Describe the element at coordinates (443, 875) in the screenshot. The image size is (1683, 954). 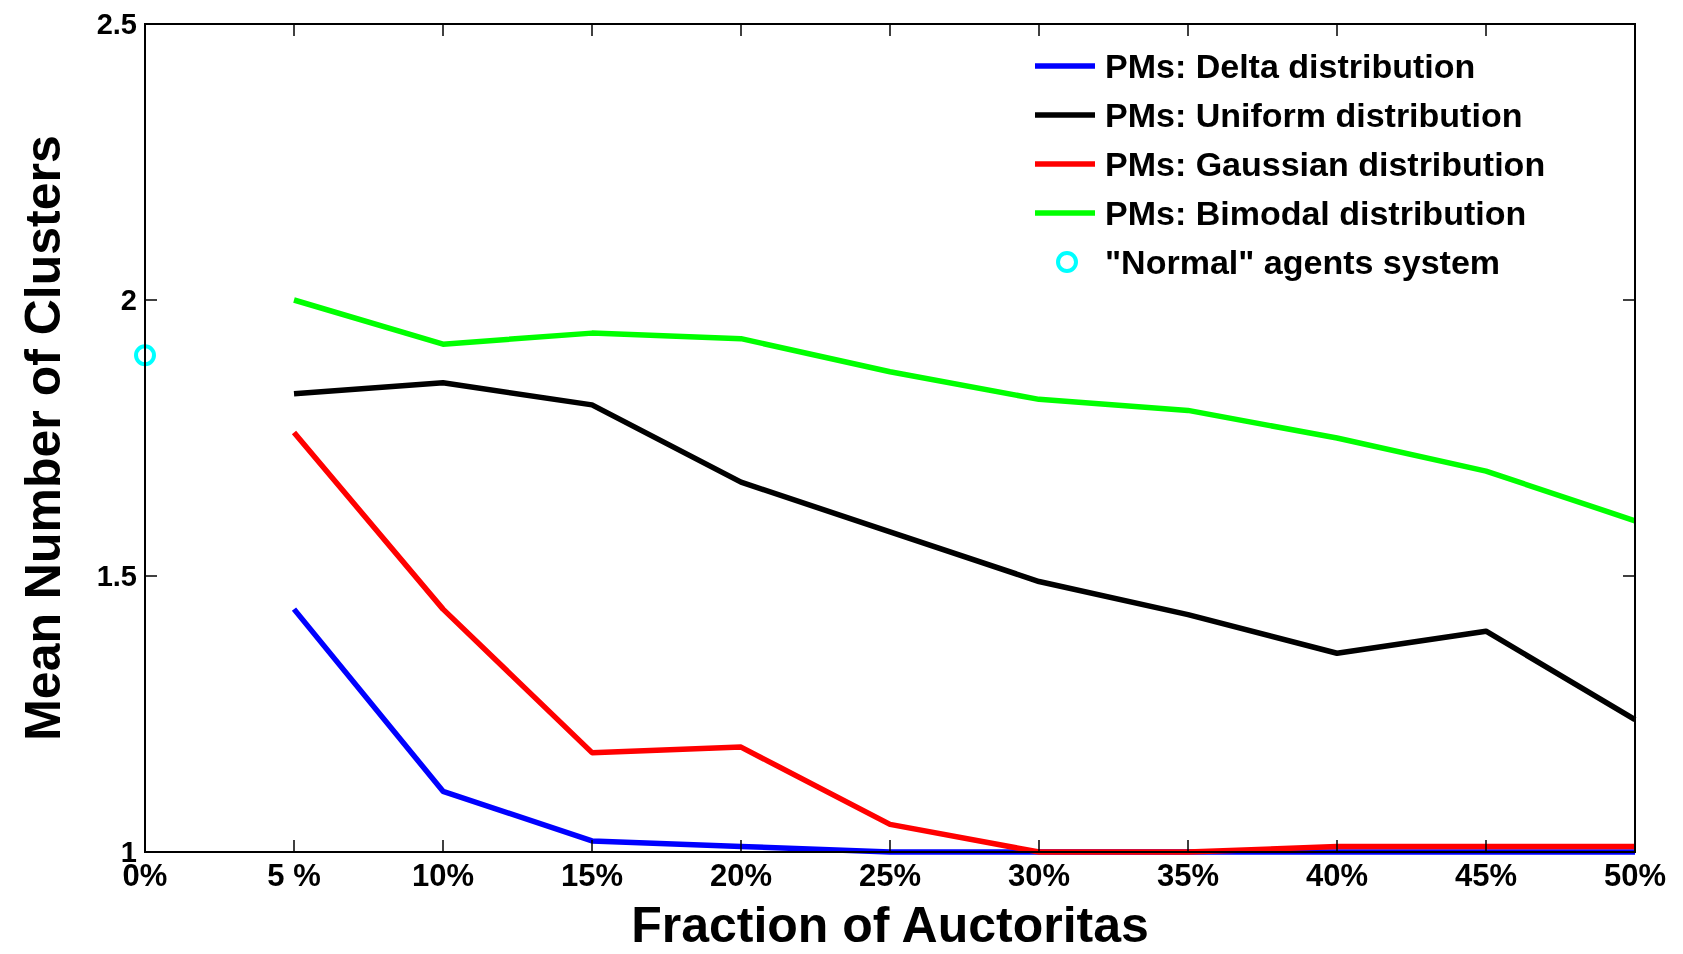
I see `x-tick-label: 10%` at that location.